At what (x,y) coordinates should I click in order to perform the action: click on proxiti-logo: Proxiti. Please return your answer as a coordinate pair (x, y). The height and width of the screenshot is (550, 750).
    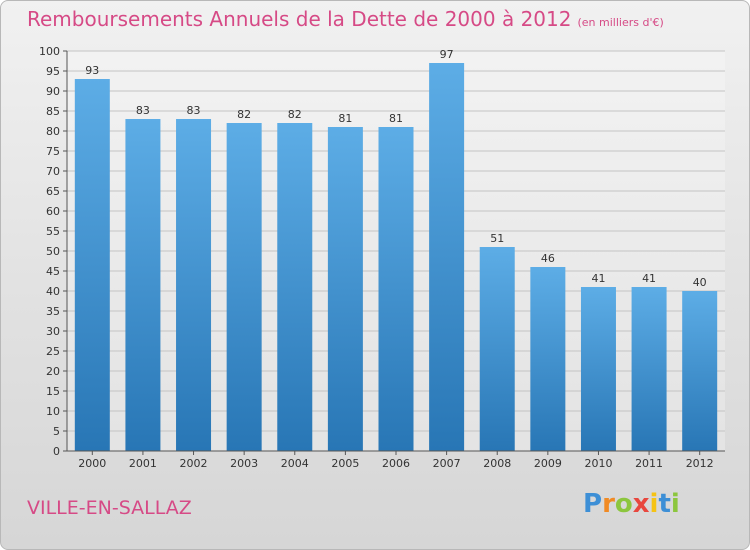
    Looking at the image, I should click on (631, 504).